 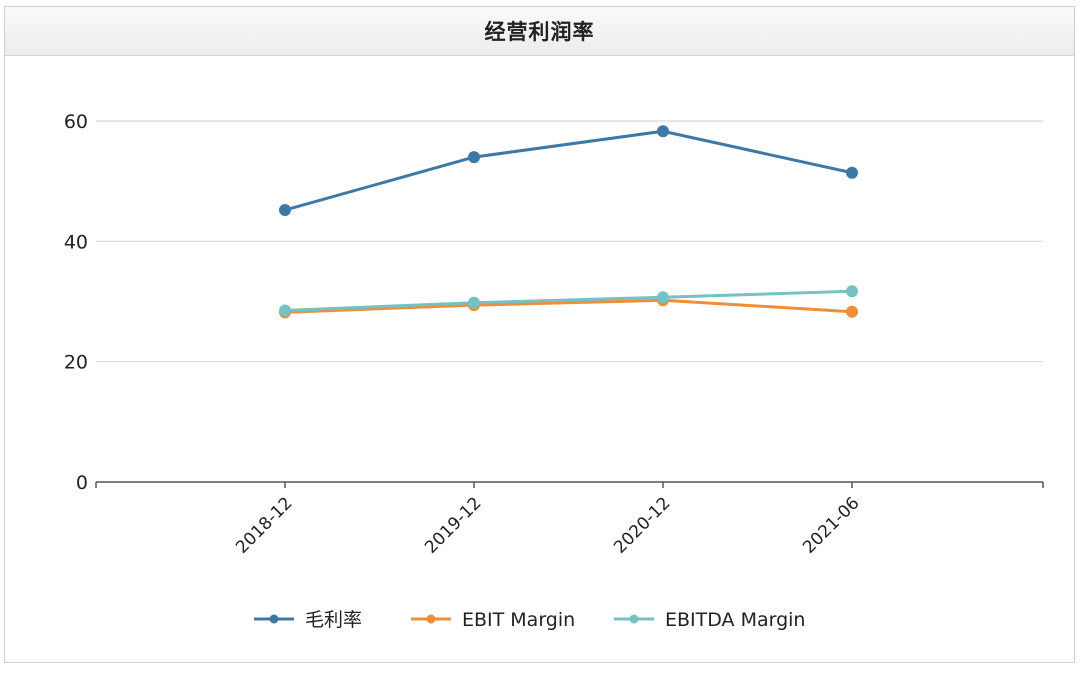 I want to click on axes, so click(x=569, y=484).